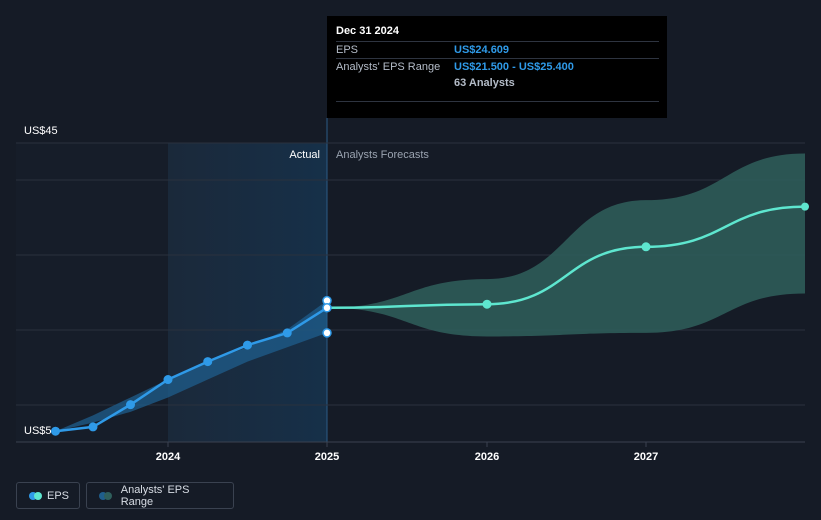 The image size is (821, 520). I want to click on x-tick-label-3: 2027, so click(646, 457).